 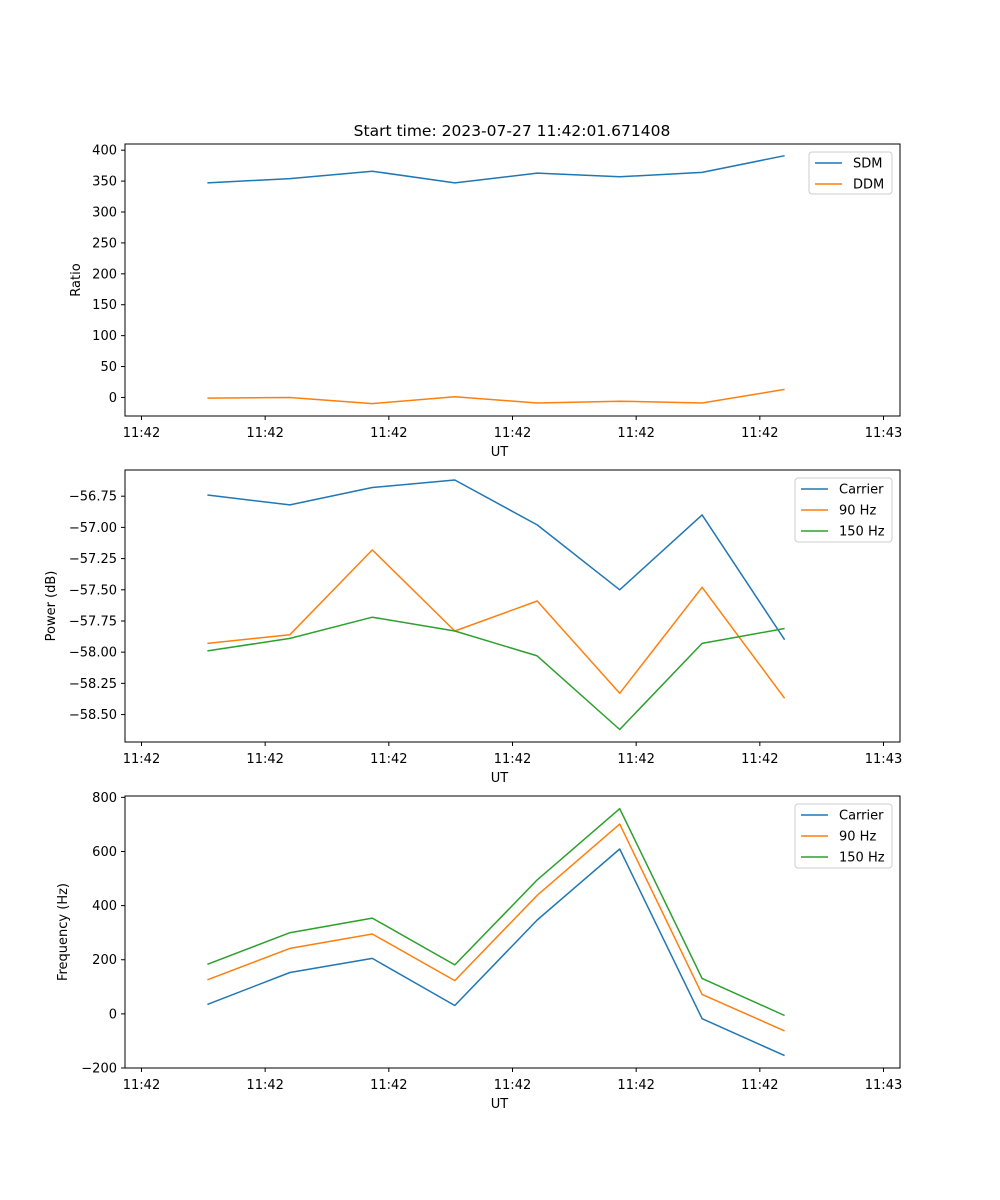 What do you see at coordinates (496, 396) in the screenshot?
I see `series-line-ddm` at bounding box center [496, 396].